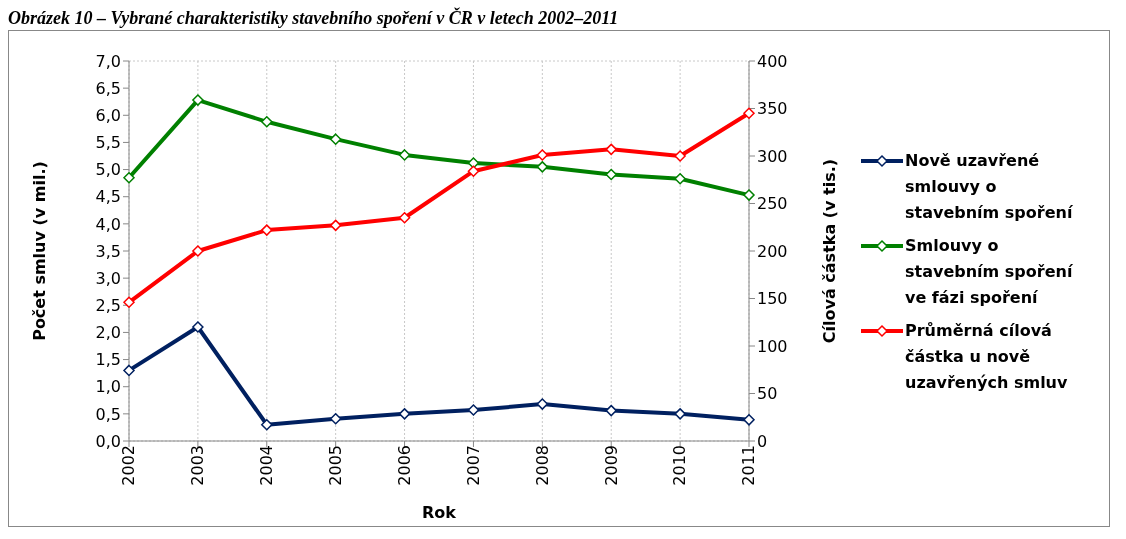 The height and width of the screenshot is (539, 1126). Describe the element at coordinates (767, 394) in the screenshot. I see `y2-tick-label: 50` at that location.